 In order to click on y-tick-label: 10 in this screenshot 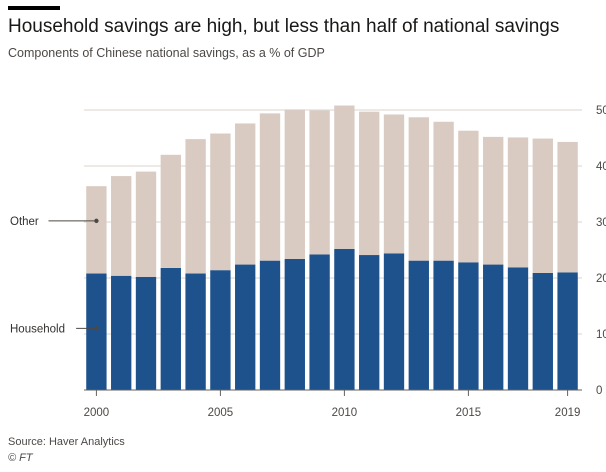, I will do `click(601, 335)`.